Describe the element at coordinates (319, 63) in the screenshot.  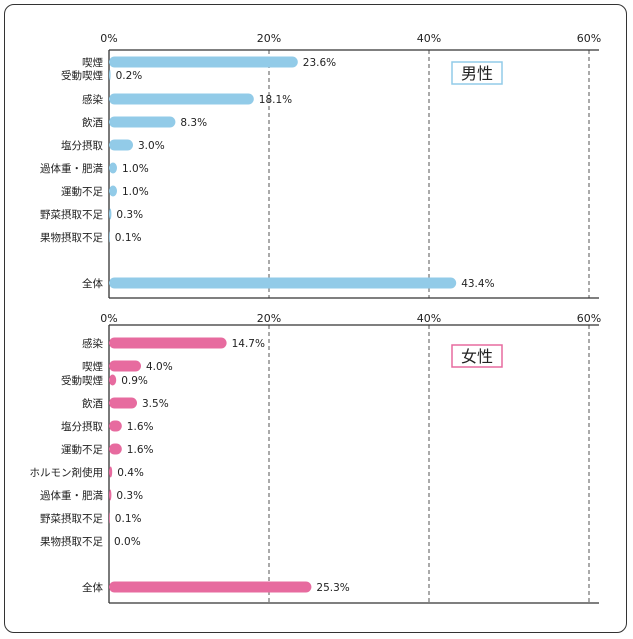
I see `data-label: 23.6%` at that location.